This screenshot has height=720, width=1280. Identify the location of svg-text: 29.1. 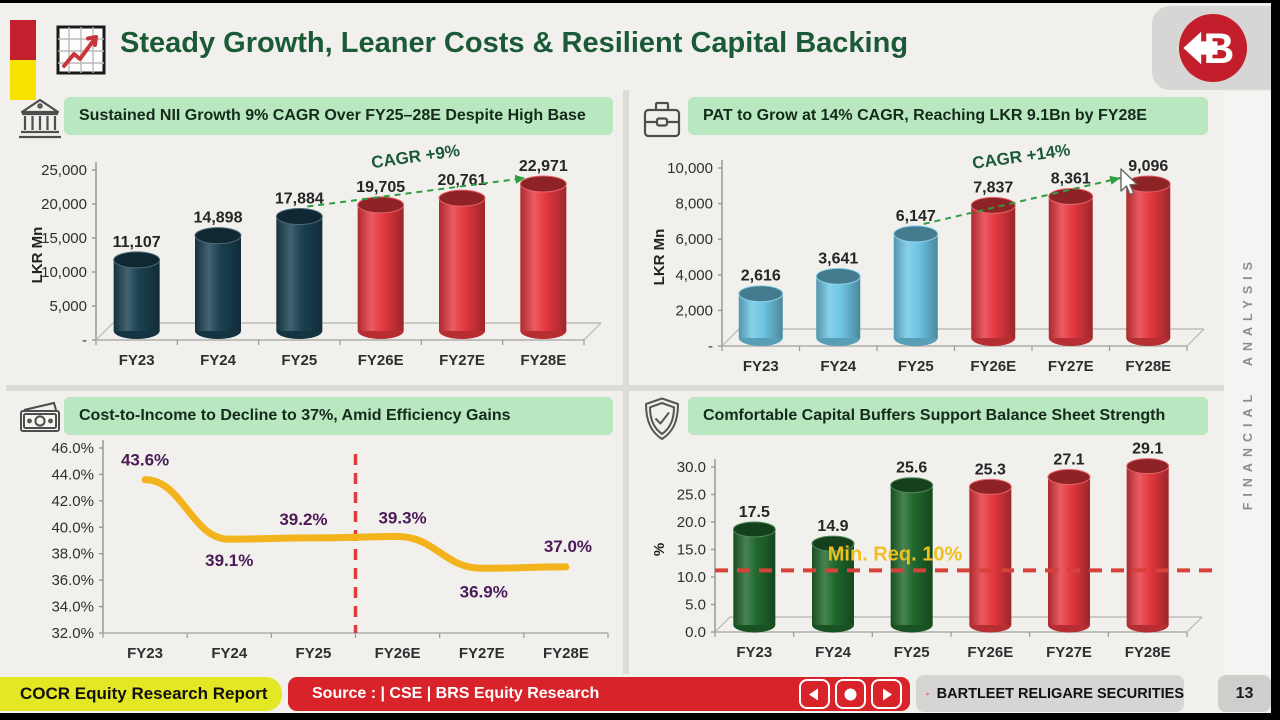
(1147, 449).